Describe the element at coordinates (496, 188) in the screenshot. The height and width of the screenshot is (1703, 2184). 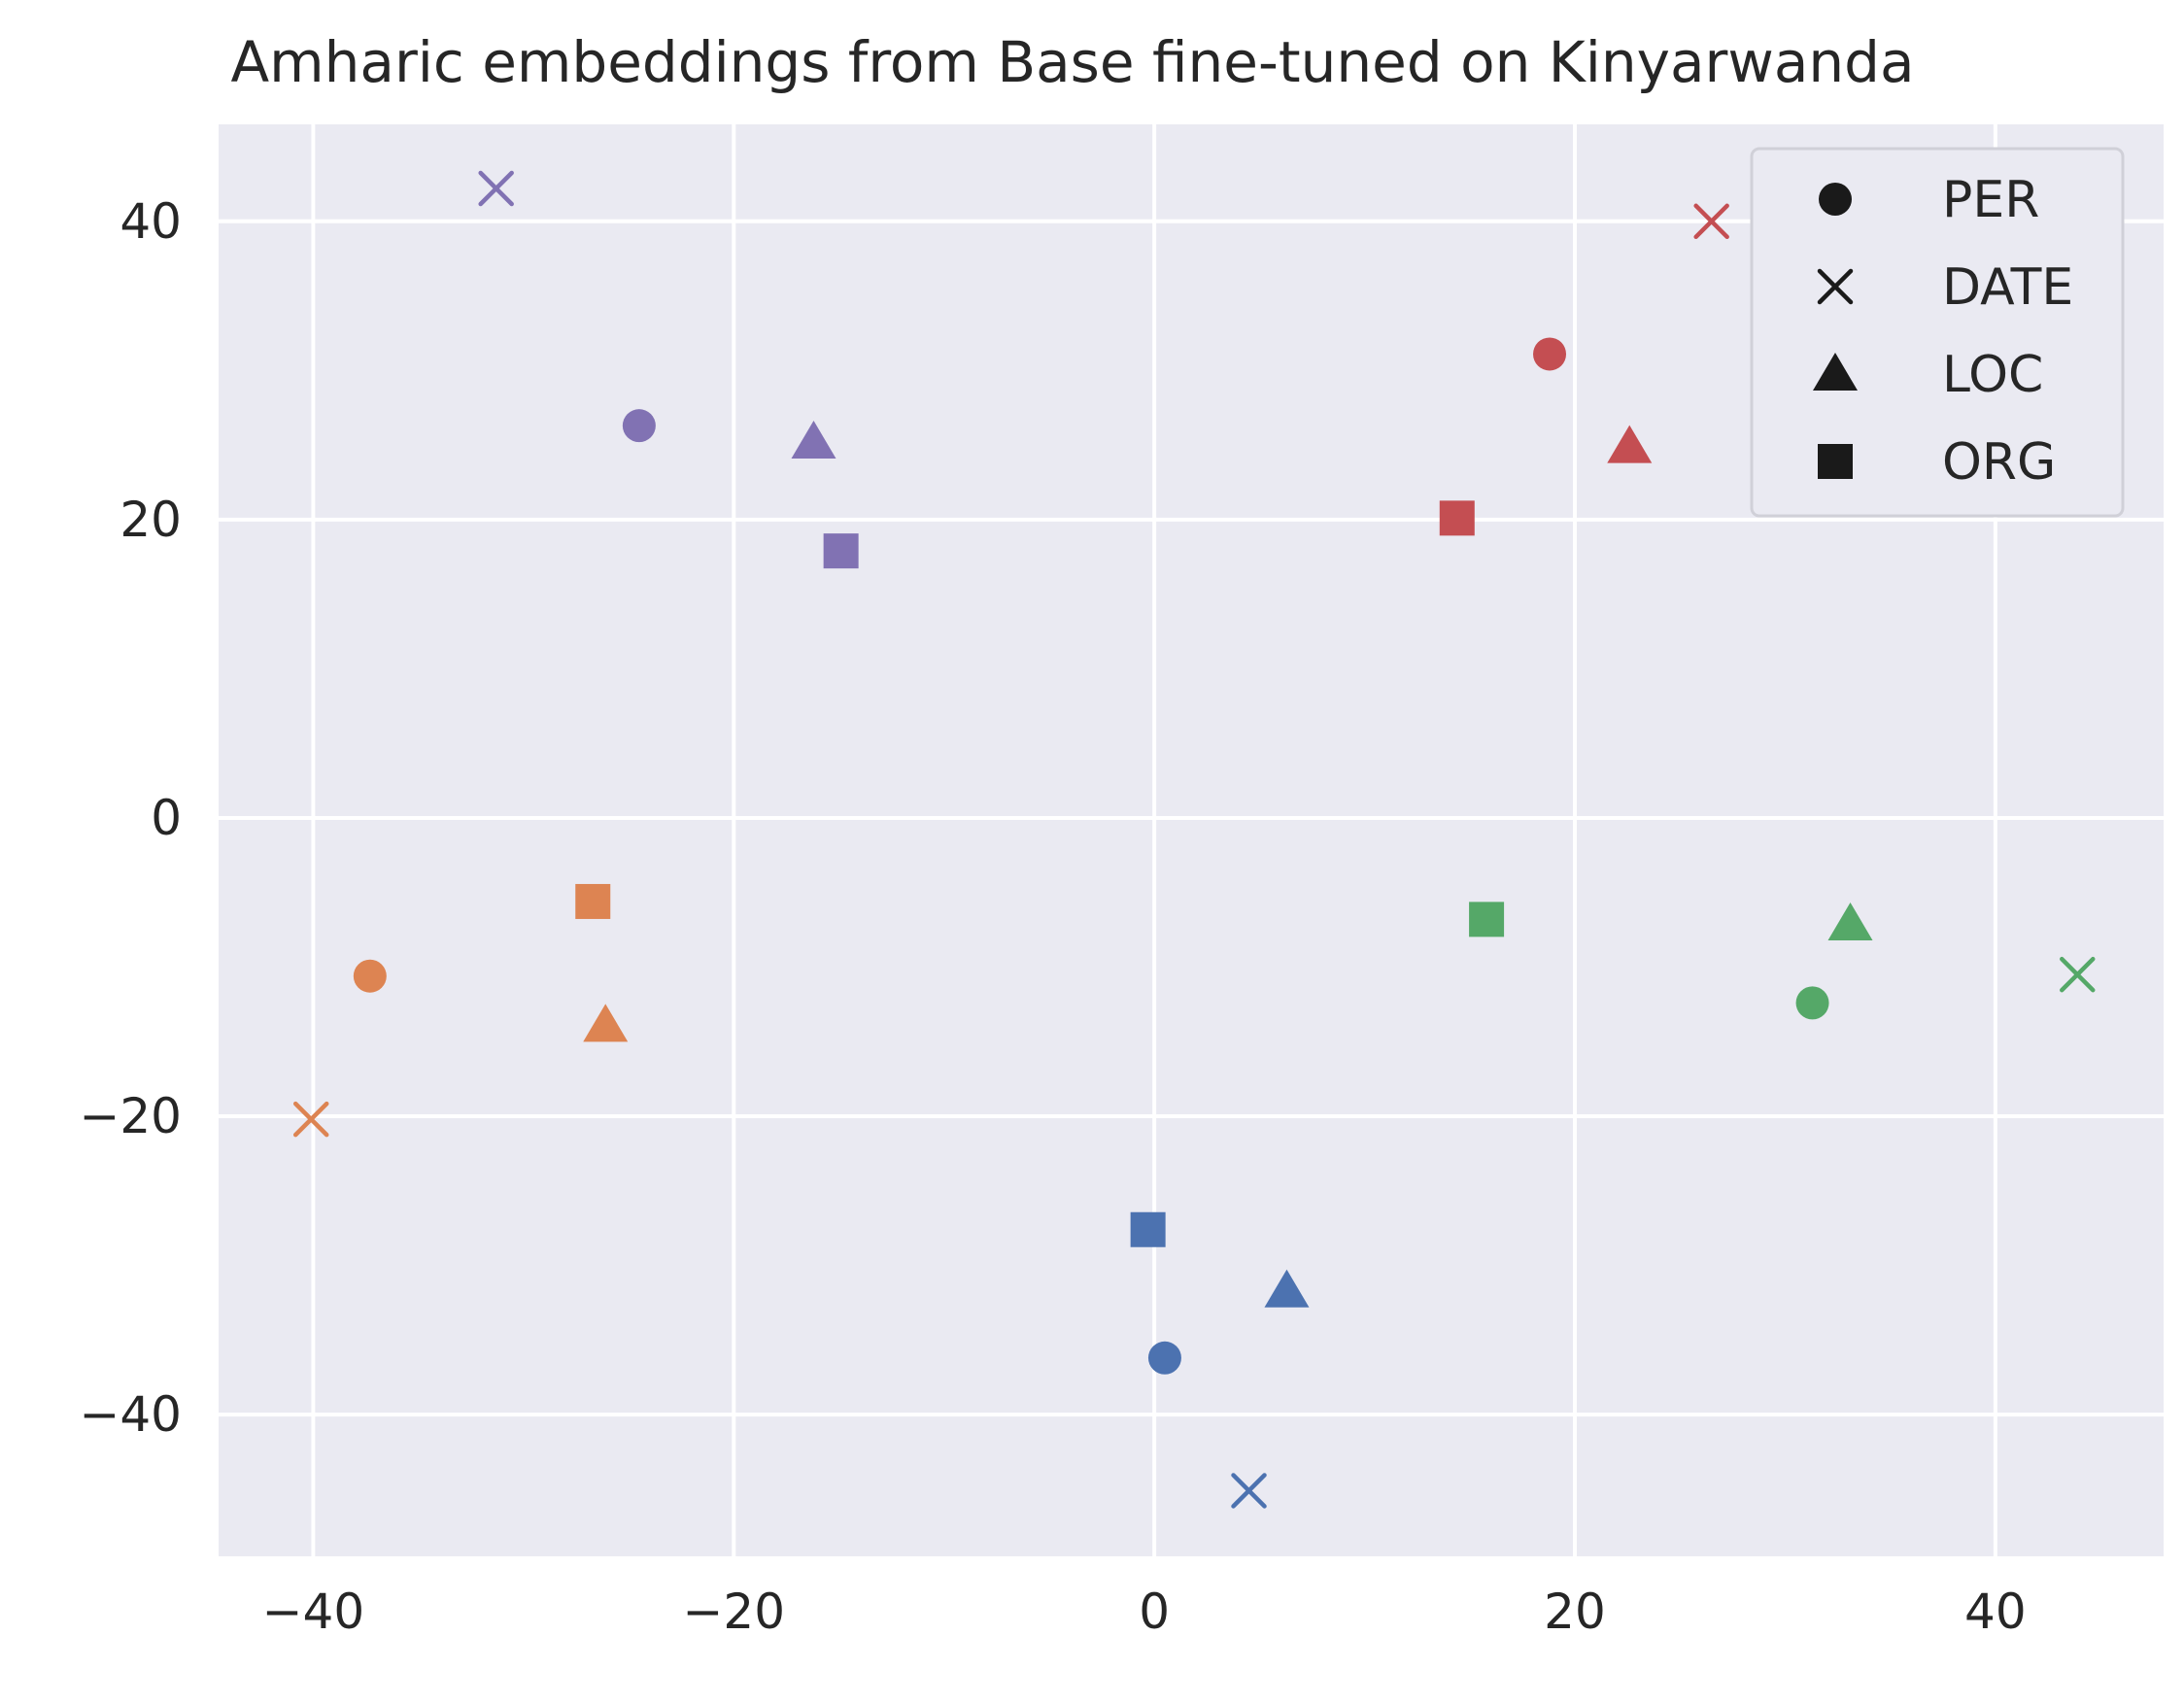
I see `point-purple-x` at that location.